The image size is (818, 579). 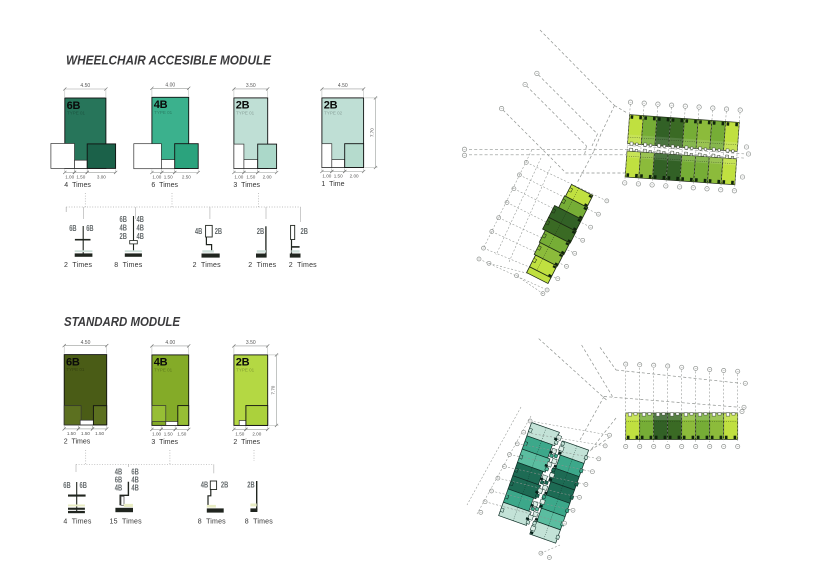 What do you see at coordinates (333, 113) in the screenshot?
I see `svg-text: TYPE 02` at bounding box center [333, 113].